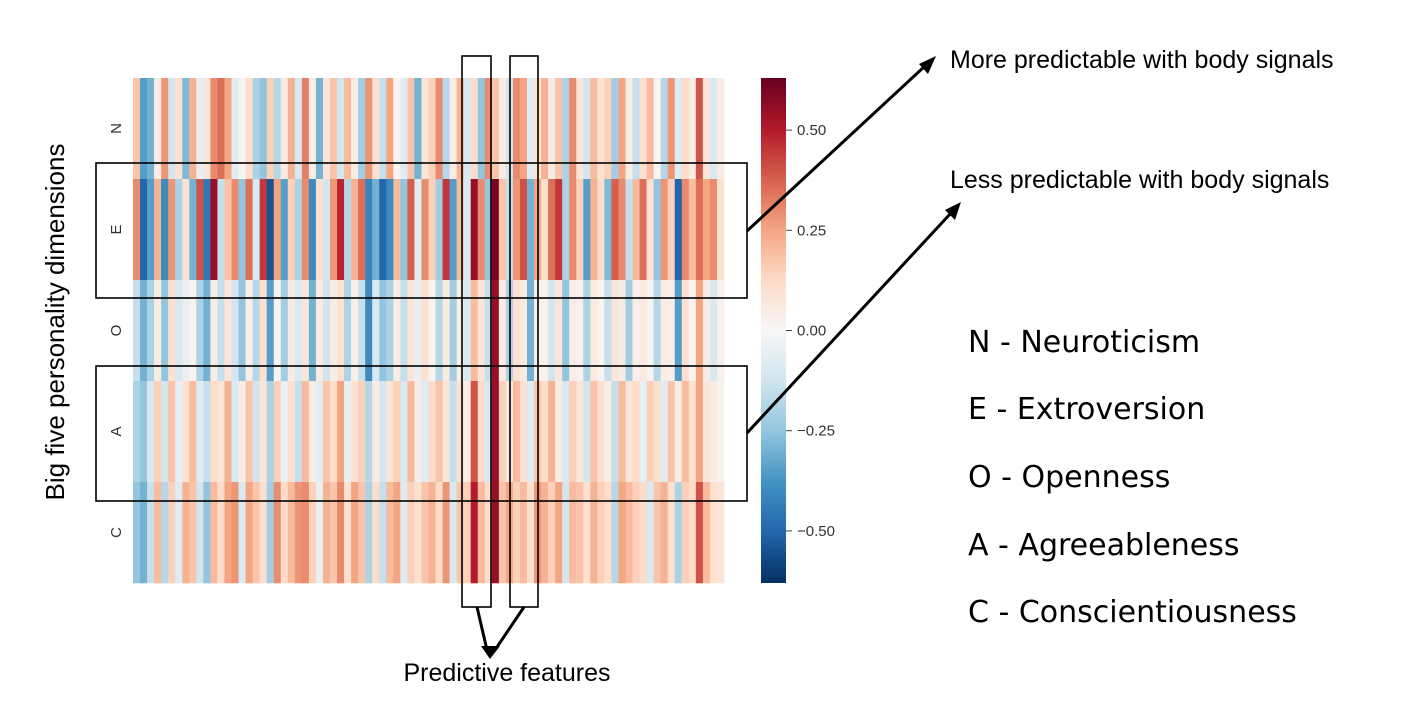 The height and width of the screenshot is (722, 1418). I want to click on predictive-features-label: Predictive features, so click(506, 673).